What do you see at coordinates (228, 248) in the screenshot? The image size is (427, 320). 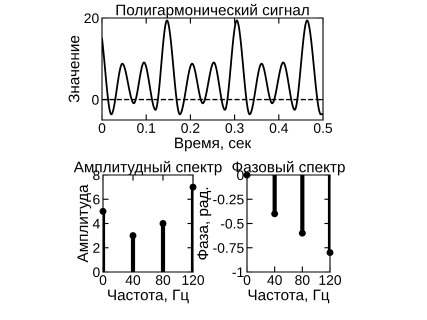 I see `y-tick-label: -0.75` at bounding box center [228, 248].